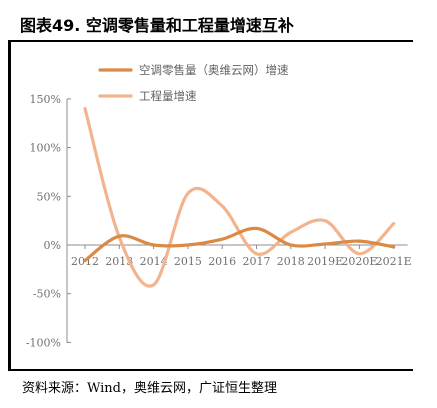 The image size is (437, 408). Describe the element at coordinates (210, 370) in the screenshot. I see `bottom-rule` at that location.